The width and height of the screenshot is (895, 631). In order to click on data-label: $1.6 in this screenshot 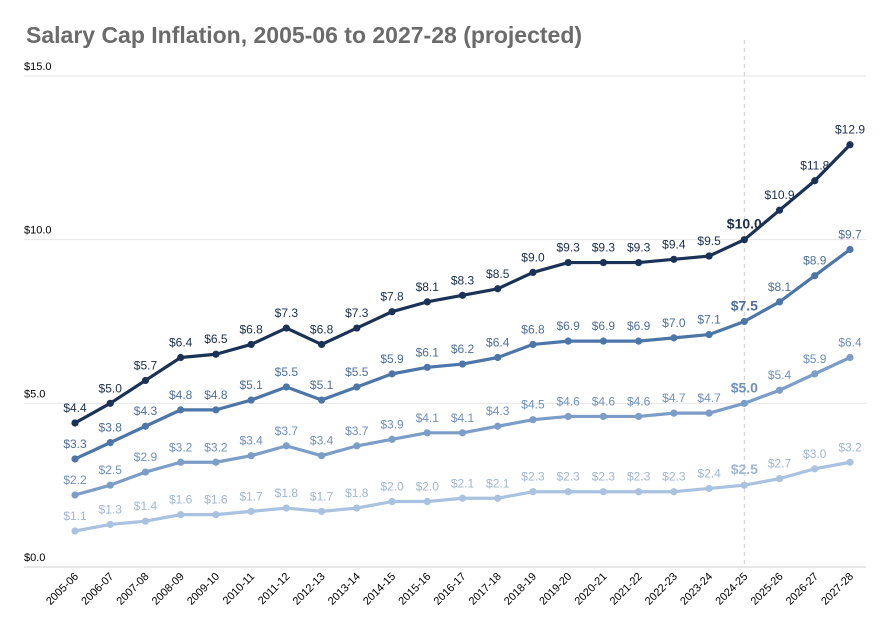, I will do `click(181, 500)`.